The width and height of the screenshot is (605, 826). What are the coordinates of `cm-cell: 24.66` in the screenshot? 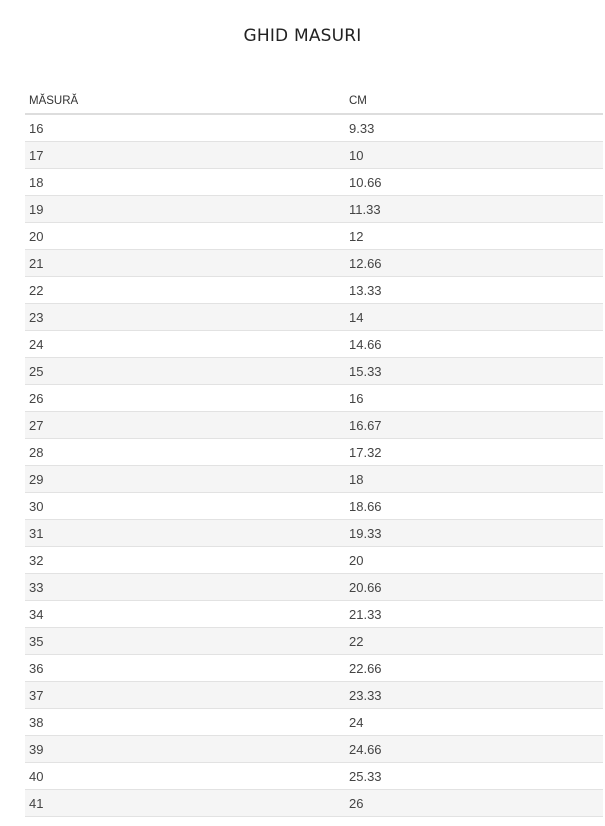 It's located at (474, 749).